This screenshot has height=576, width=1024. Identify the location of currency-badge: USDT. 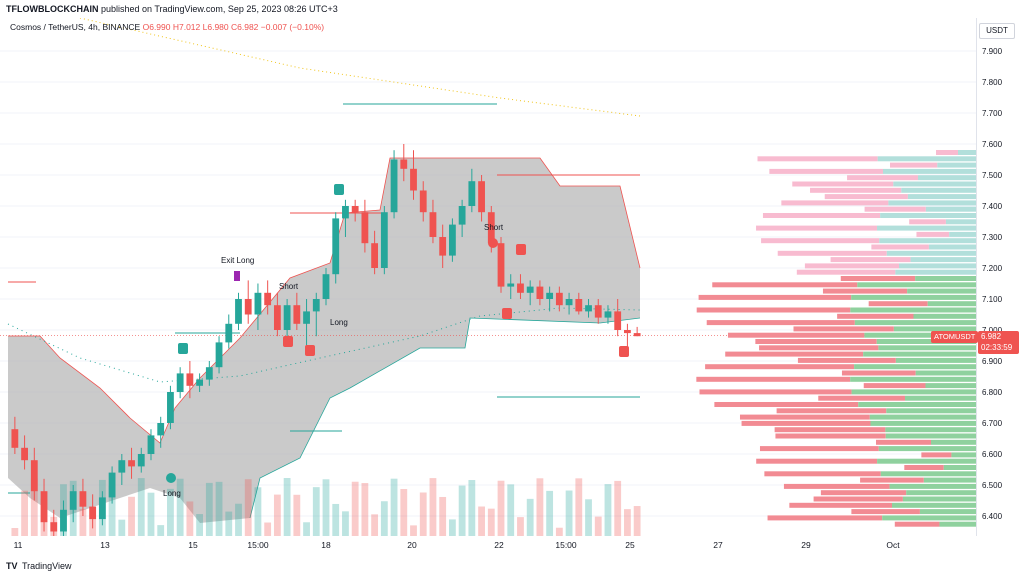
(997, 31).